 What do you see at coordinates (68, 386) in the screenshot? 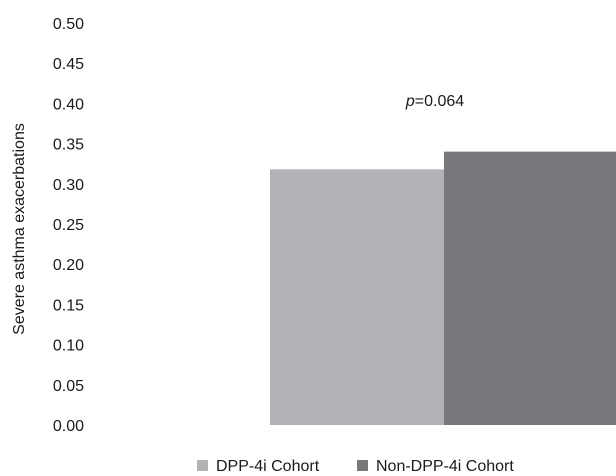
I see `y-tick-label: 0.05` at bounding box center [68, 386].